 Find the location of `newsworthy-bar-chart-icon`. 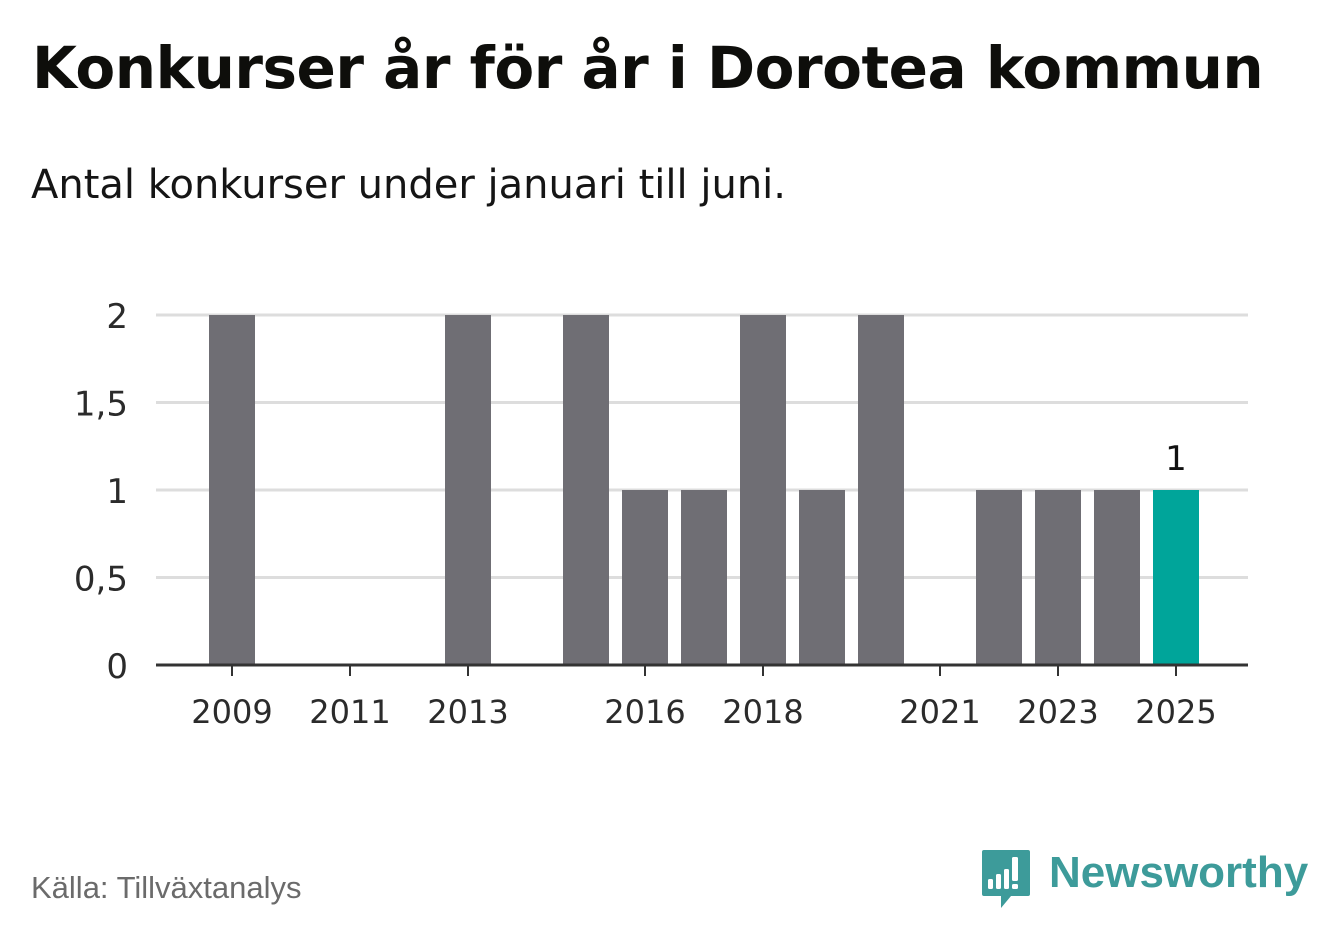

newsworthy-bar-chart-icon is located at coordinates (1006, 879).